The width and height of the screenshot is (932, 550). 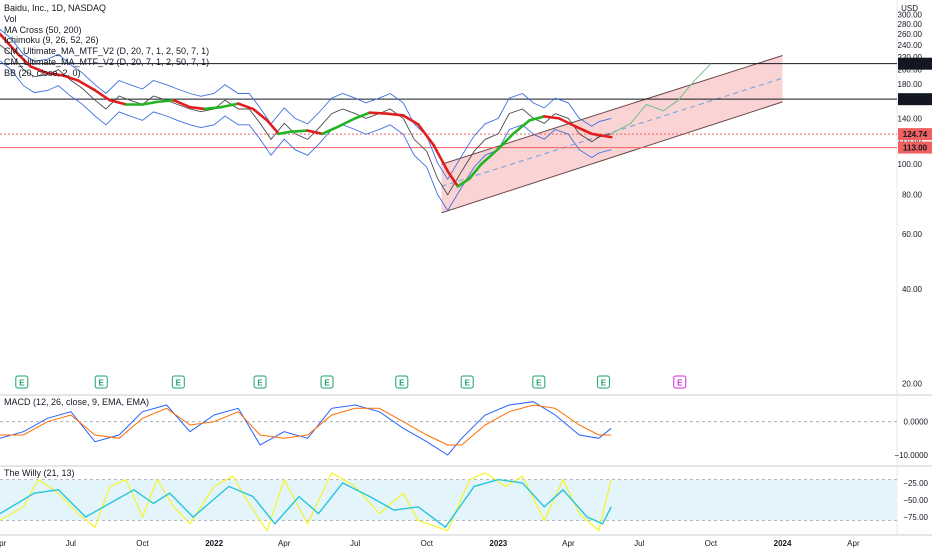 I want to click on level-label-2: 124.74, so click(x=915, y=134).